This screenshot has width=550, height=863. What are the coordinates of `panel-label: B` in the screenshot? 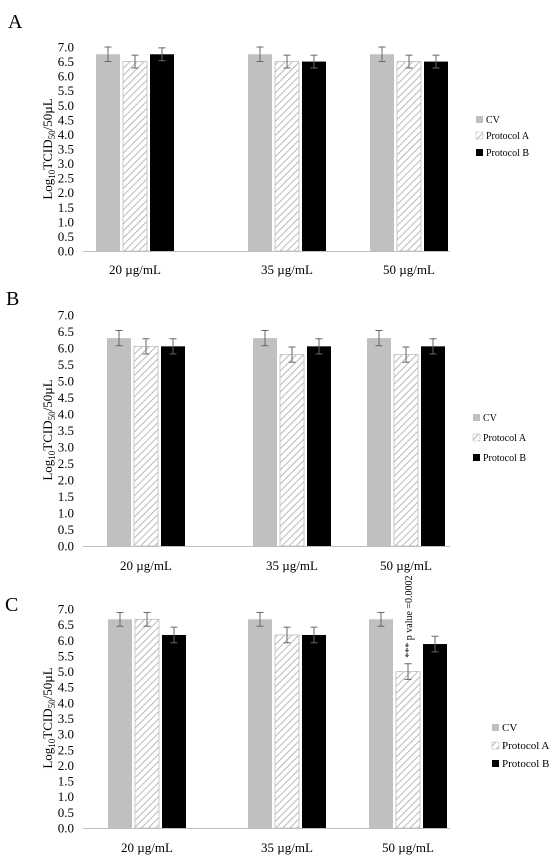 It's located at (12, 299).